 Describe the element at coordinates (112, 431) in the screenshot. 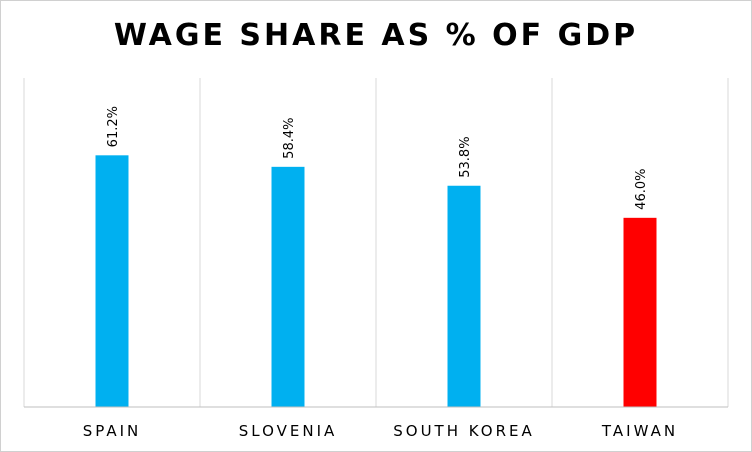

I see `category-label: SPAIN` at that location.